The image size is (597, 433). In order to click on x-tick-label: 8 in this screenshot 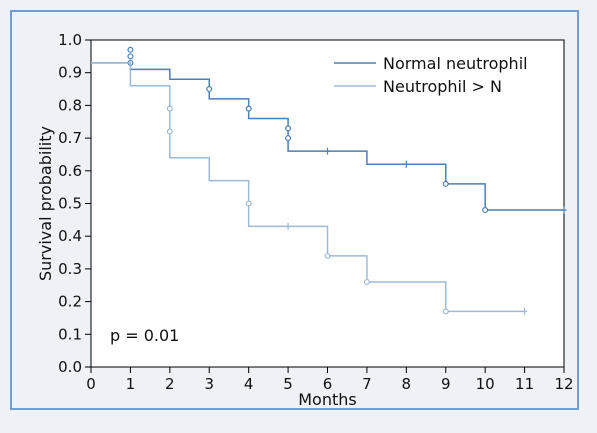, I will do `click(407, 384)`.